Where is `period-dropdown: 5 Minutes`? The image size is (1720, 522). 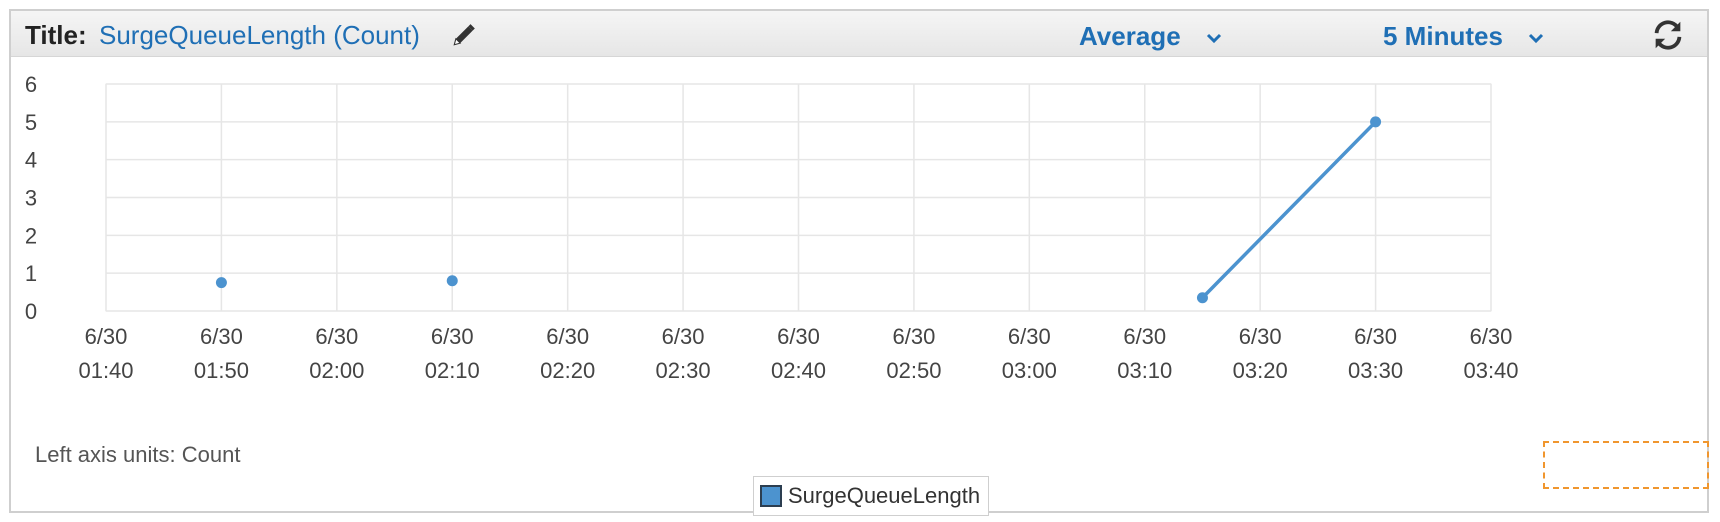 period-dropdown: 5 Minutes is located at coordinates (1463, 36).